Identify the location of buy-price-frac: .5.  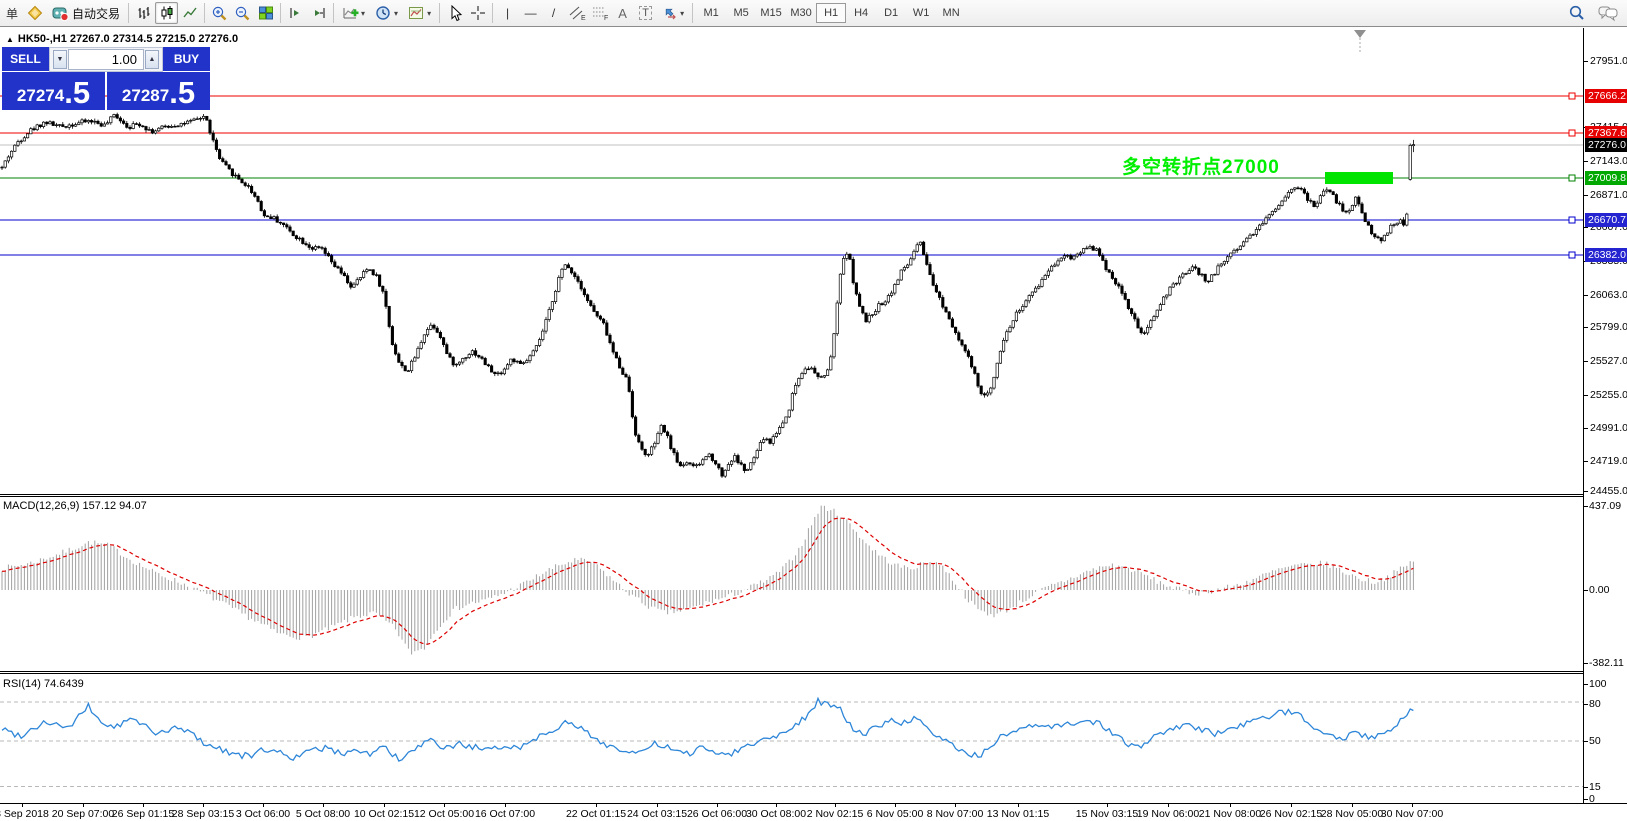
(182, 92).